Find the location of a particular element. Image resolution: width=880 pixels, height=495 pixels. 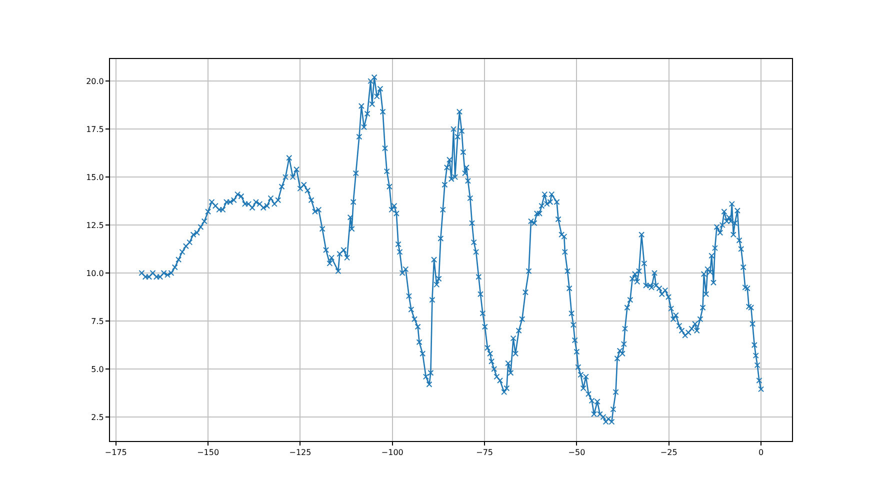

x-tick-label: −150 is located at coordinates (208, 453).